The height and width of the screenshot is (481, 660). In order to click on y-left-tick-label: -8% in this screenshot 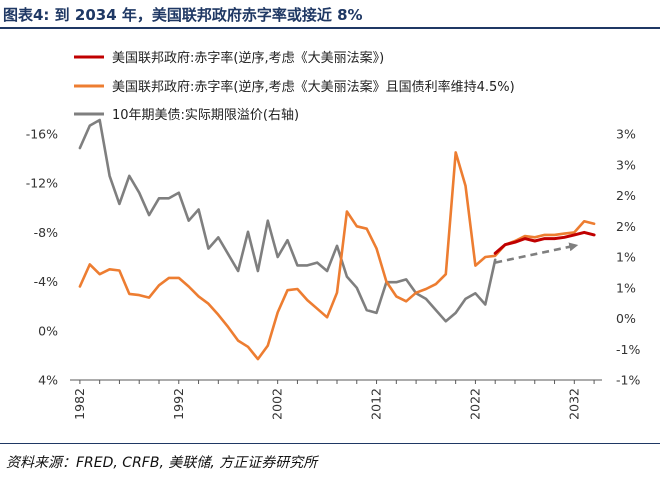, I will do `click(46, 232)`.